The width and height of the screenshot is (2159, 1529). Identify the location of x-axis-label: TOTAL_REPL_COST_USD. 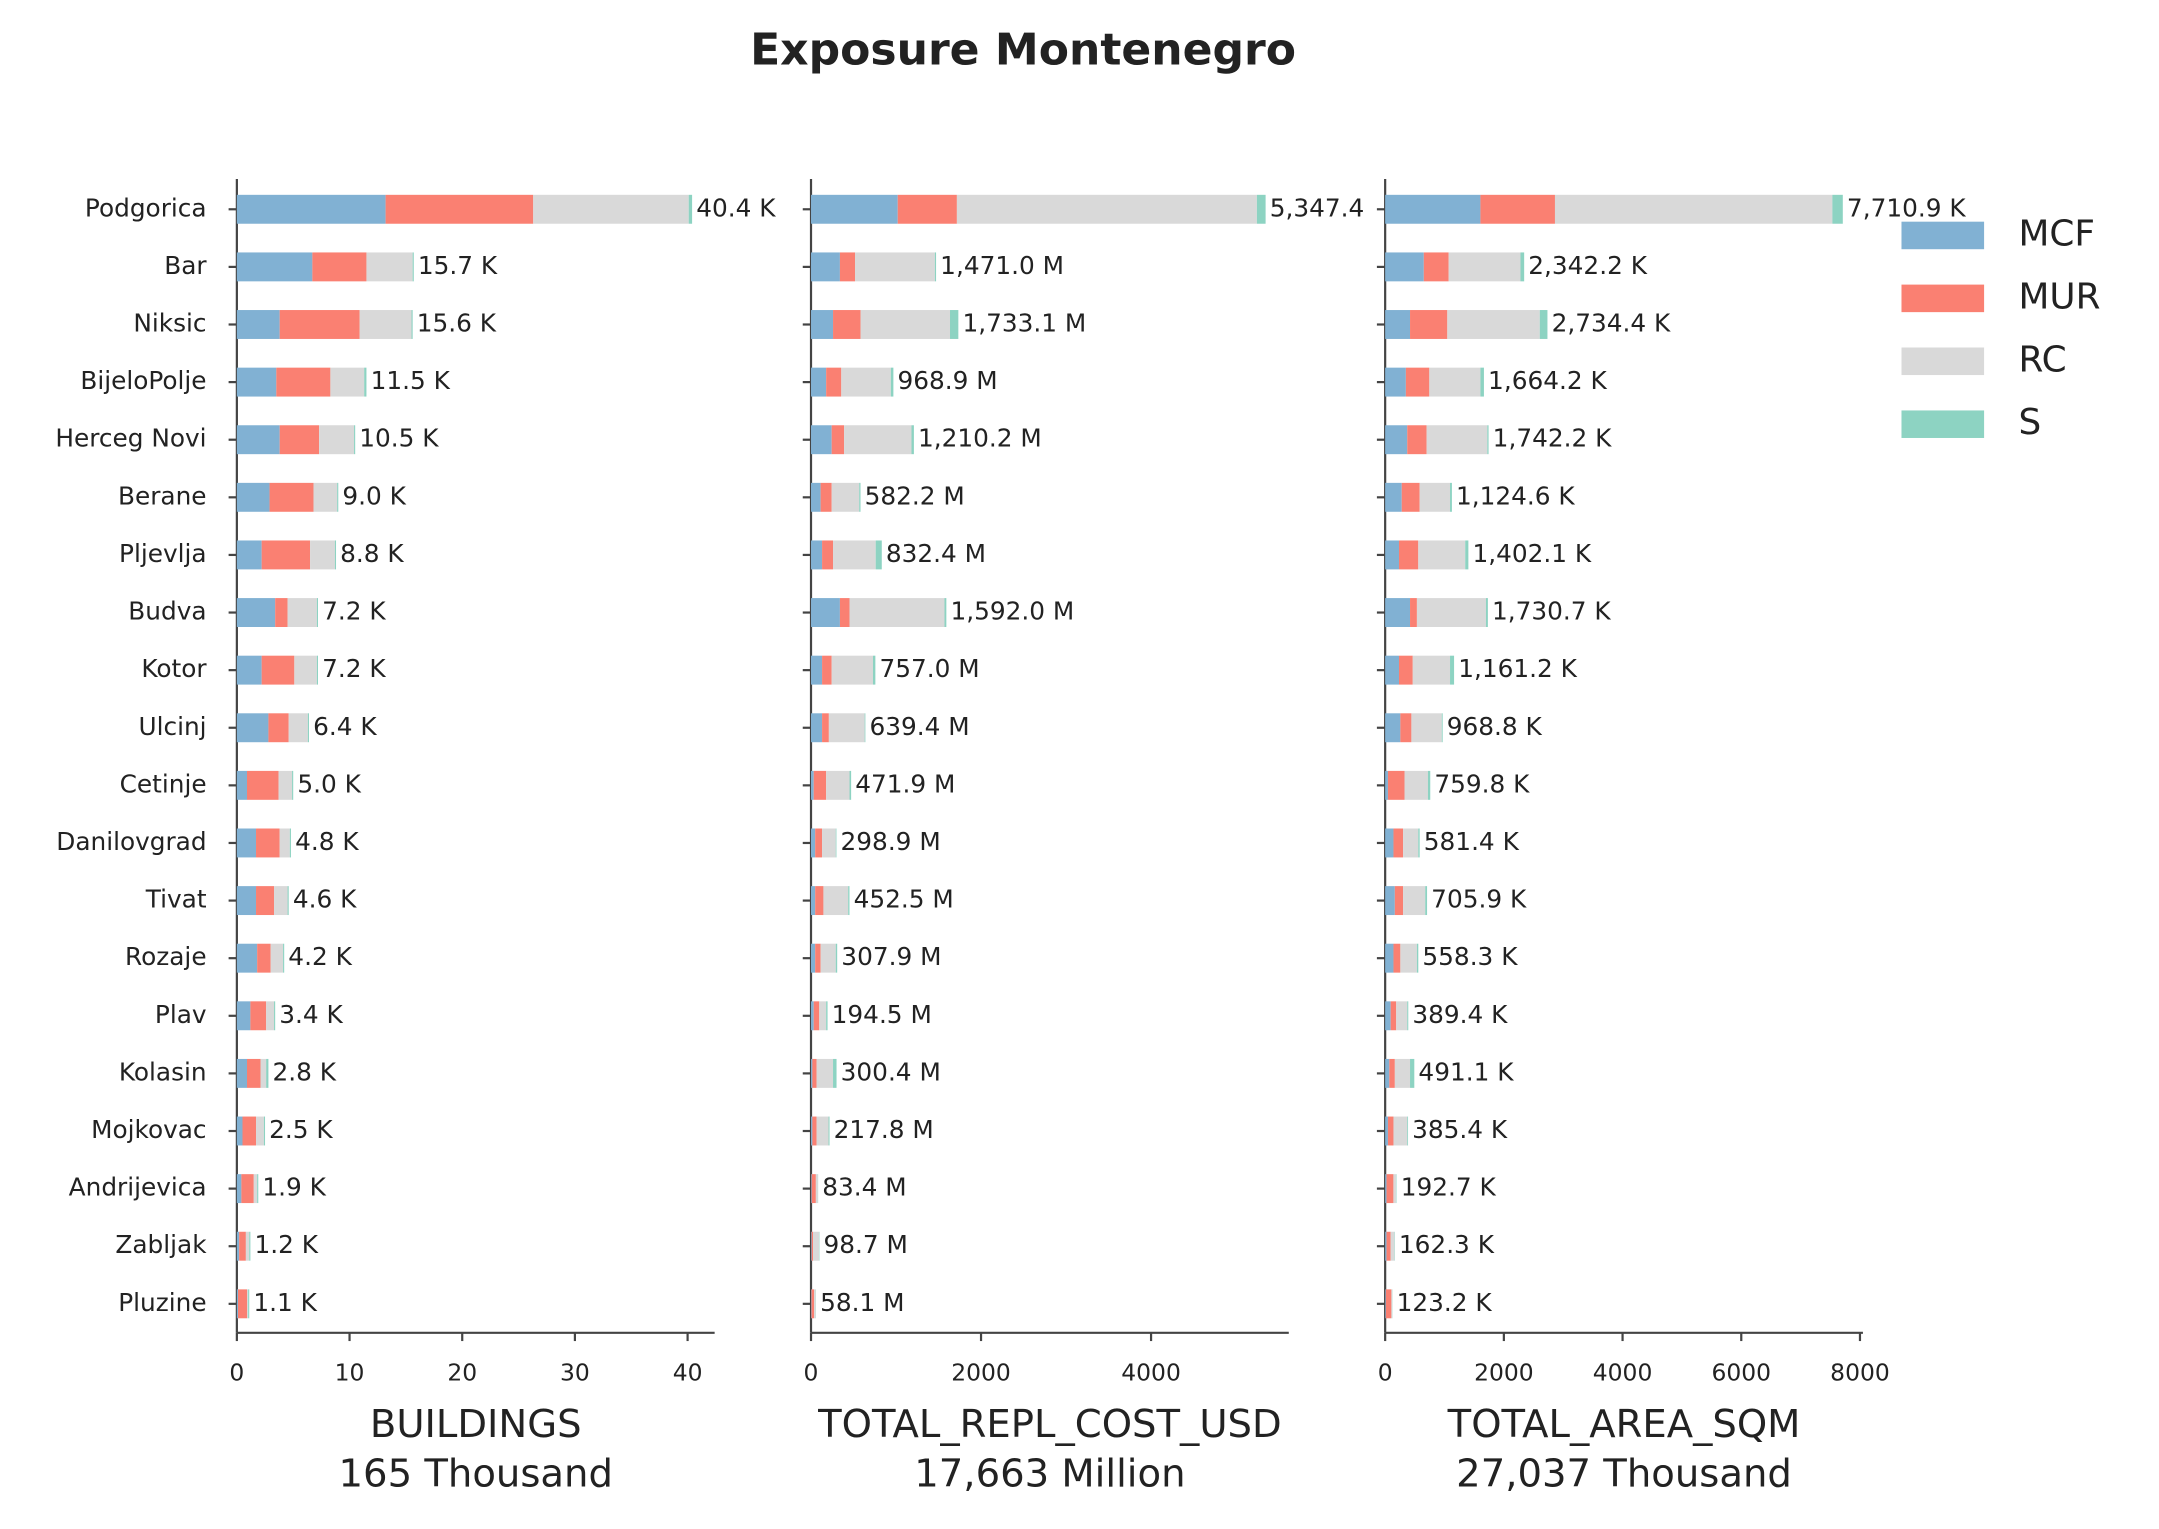
(1049, 1424).